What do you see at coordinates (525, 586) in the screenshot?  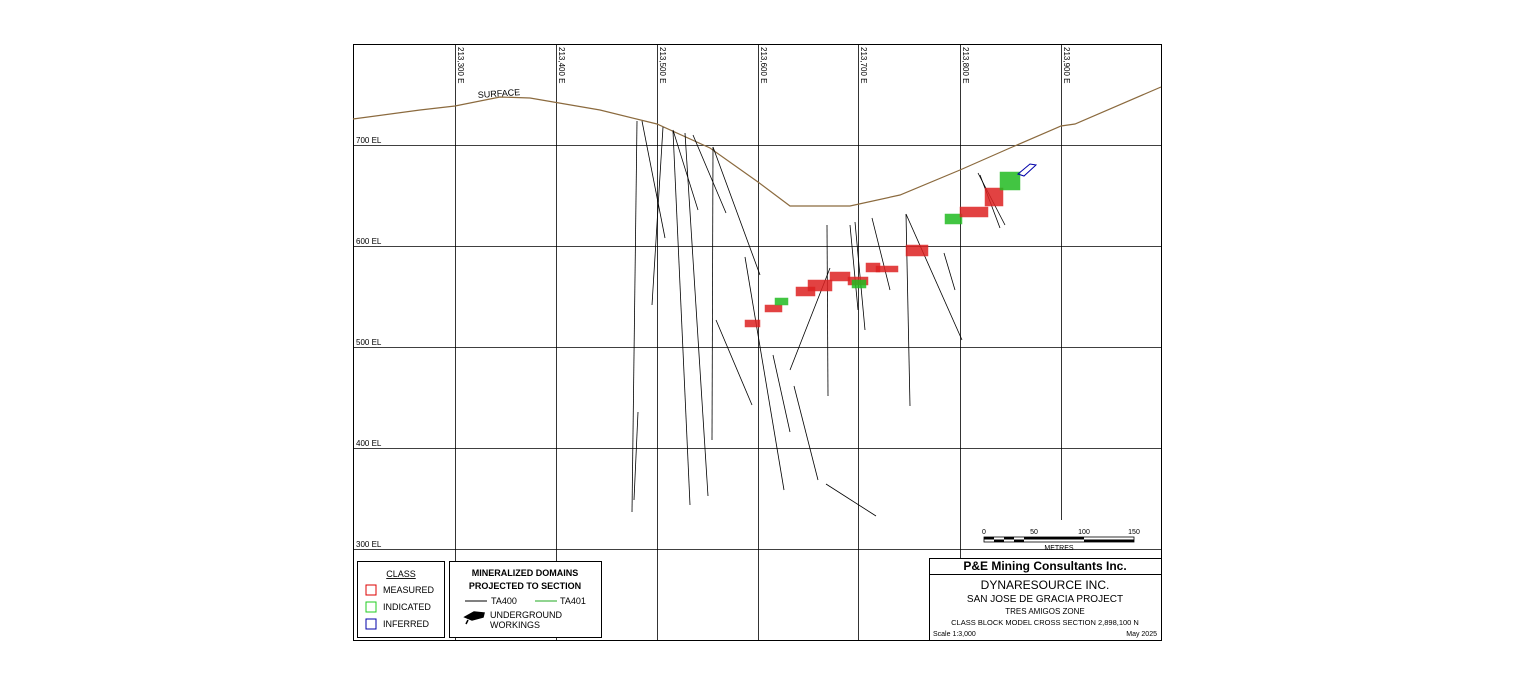 I see `domains-legend-title: PROJECTED TO SECTION` at bounding box center [525, 586].